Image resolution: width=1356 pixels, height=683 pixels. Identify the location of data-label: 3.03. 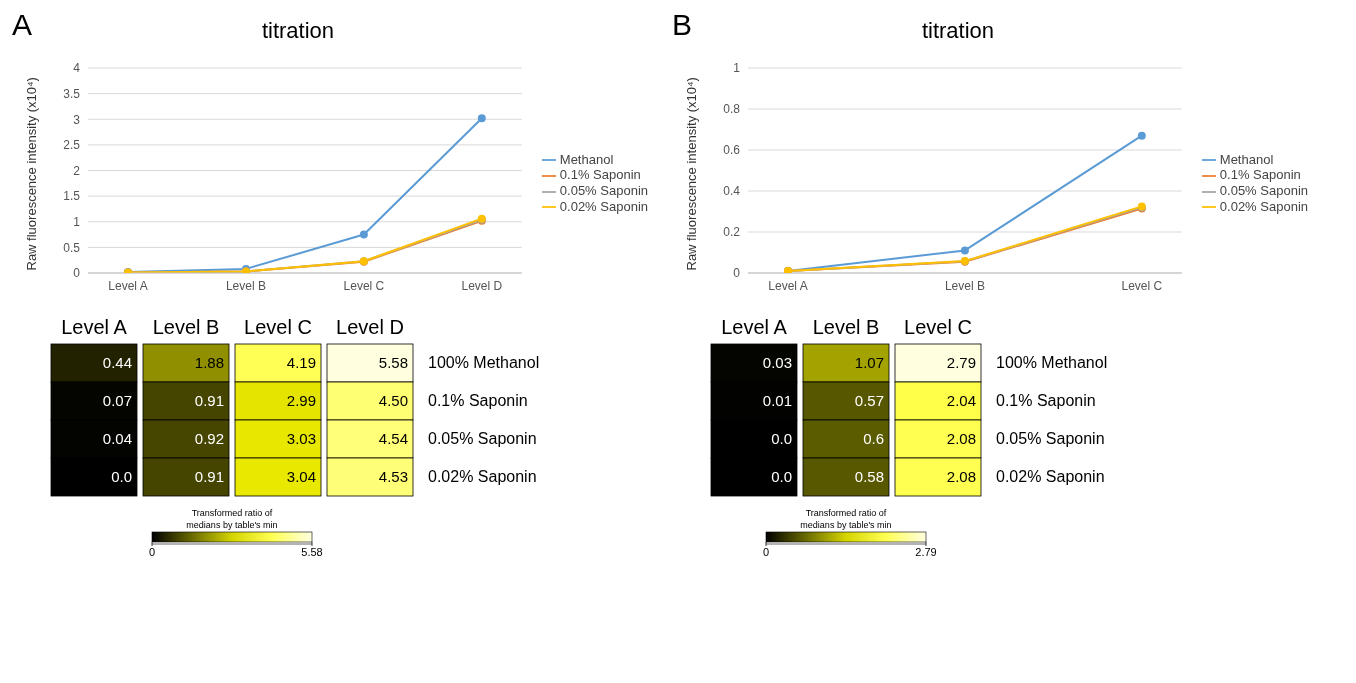
(301, 438).